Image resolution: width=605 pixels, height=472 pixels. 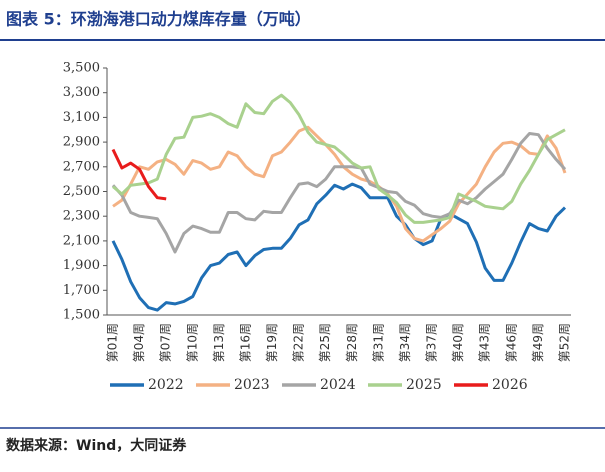 I want to click on x-tick-label: 第22周, so click(x=299, y=342).